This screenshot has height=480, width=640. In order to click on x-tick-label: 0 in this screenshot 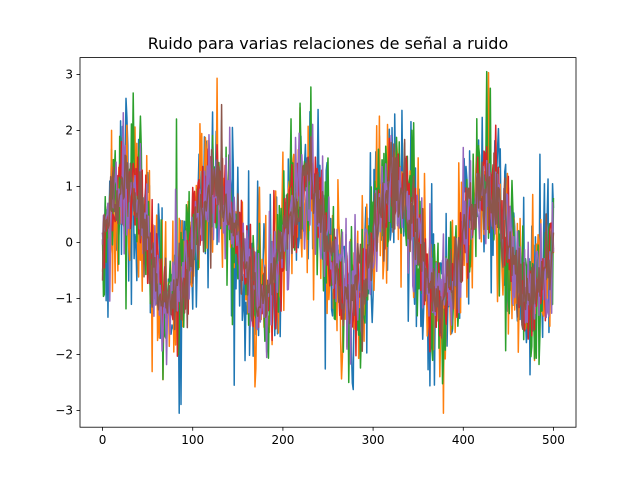, I will do `click(103, 440)`.